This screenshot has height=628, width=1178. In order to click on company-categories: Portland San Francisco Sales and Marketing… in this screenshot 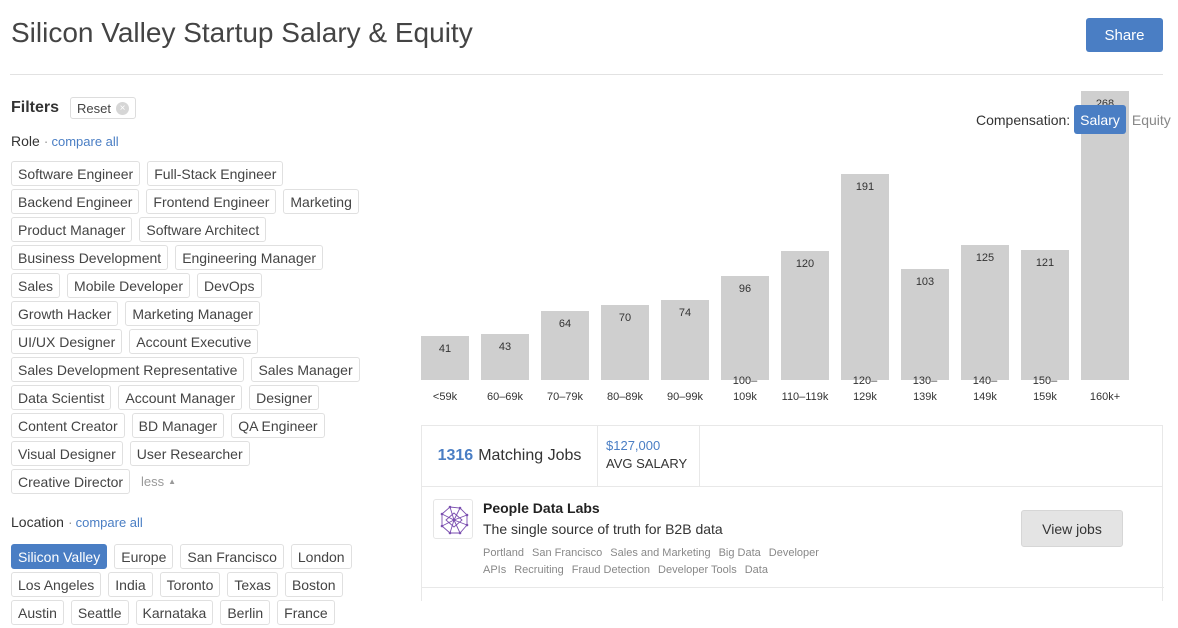, I will do `click(703, 562)`.